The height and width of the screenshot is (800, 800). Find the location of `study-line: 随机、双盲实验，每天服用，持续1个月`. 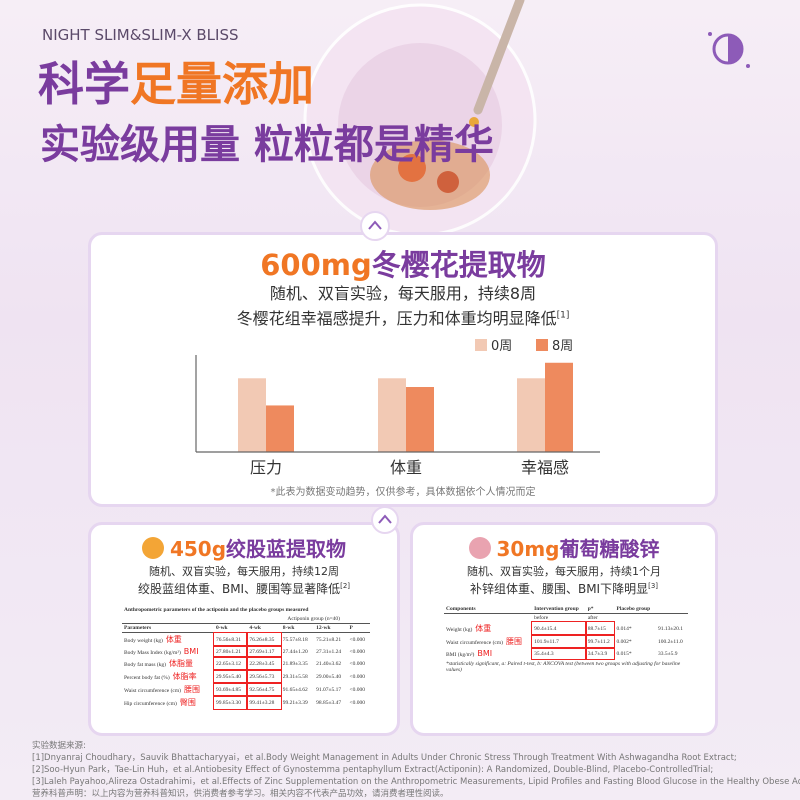

study-line: 随机、双盲实验，每天服用，持续1个月 is located at coordinates (564, 571).